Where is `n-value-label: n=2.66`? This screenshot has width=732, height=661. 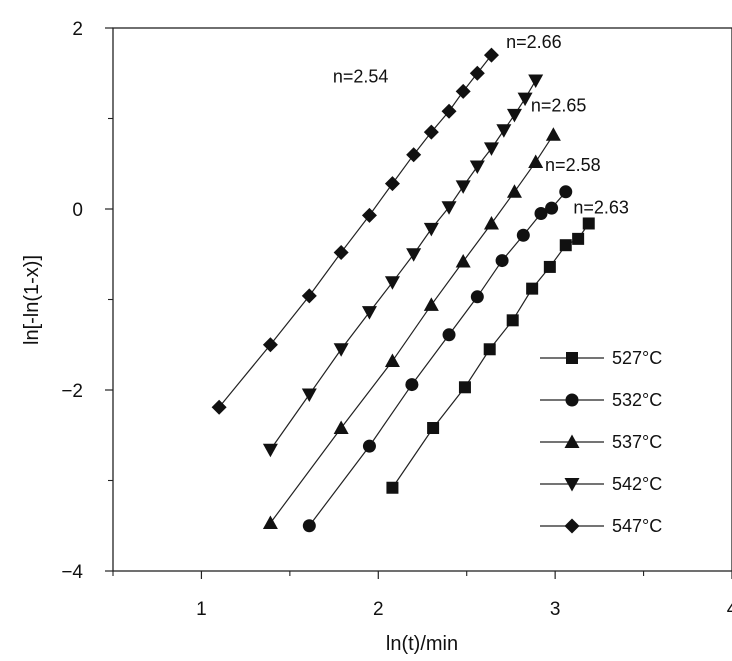 n-value-label: n=2.66 is located at coordinates (534, 42).